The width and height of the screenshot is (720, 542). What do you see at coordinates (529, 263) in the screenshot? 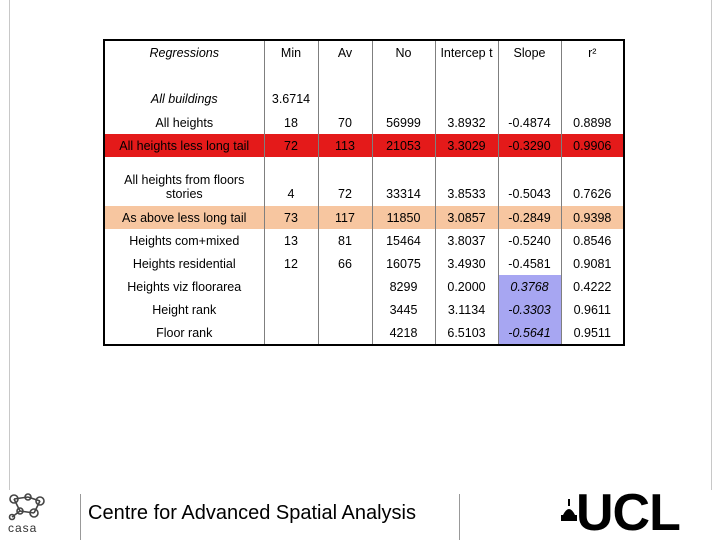
I see `cell-slope: -0.4581` at bounding box center [529, 263].